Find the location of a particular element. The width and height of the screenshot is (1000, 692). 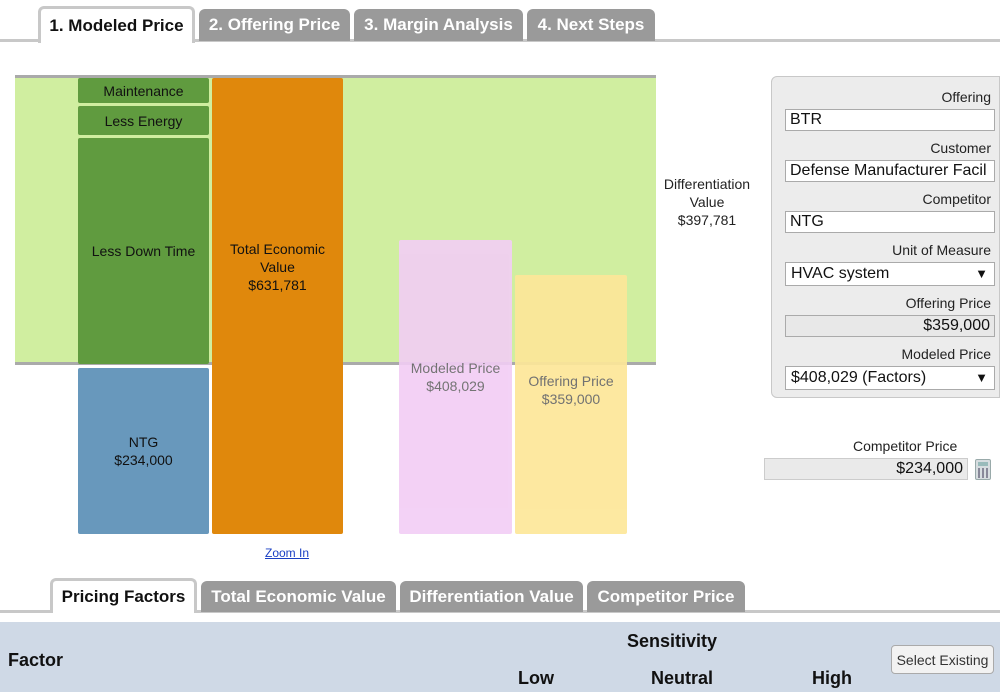

zoom-in-link: Zoom In is located at coordinates (287, 553).